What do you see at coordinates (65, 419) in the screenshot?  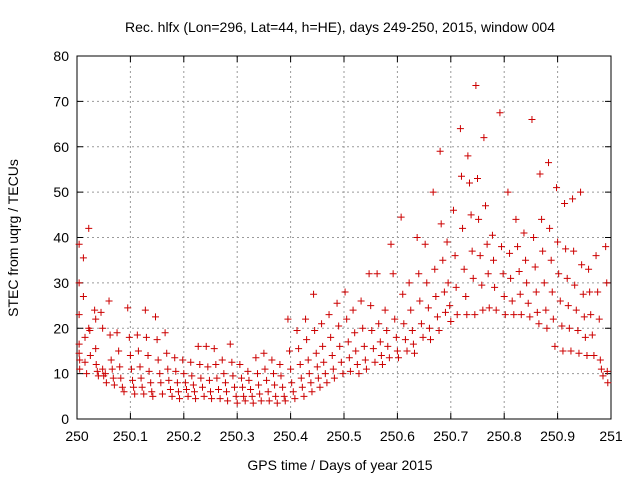 I see `y-tick-label: 0` at bounding box center [65, 419].